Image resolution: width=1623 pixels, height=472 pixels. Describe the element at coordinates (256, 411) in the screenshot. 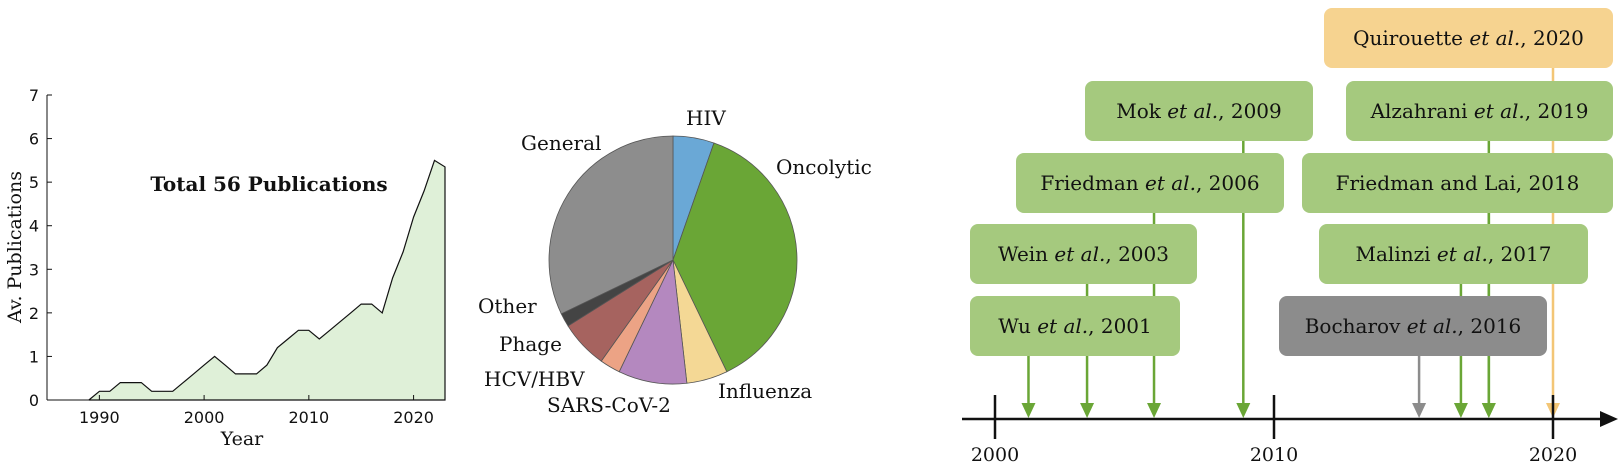

I see `x-ticks: 1990 2000 2010 2020` at that location.